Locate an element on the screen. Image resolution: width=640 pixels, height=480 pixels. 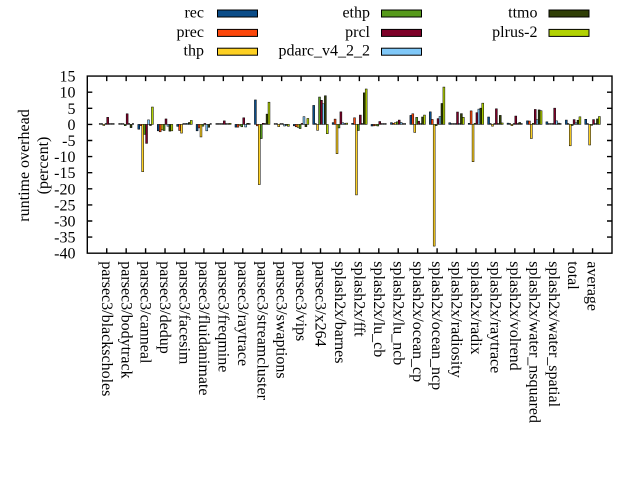
svg-text: parsec3/dedup is located at coordinates (164, 307).